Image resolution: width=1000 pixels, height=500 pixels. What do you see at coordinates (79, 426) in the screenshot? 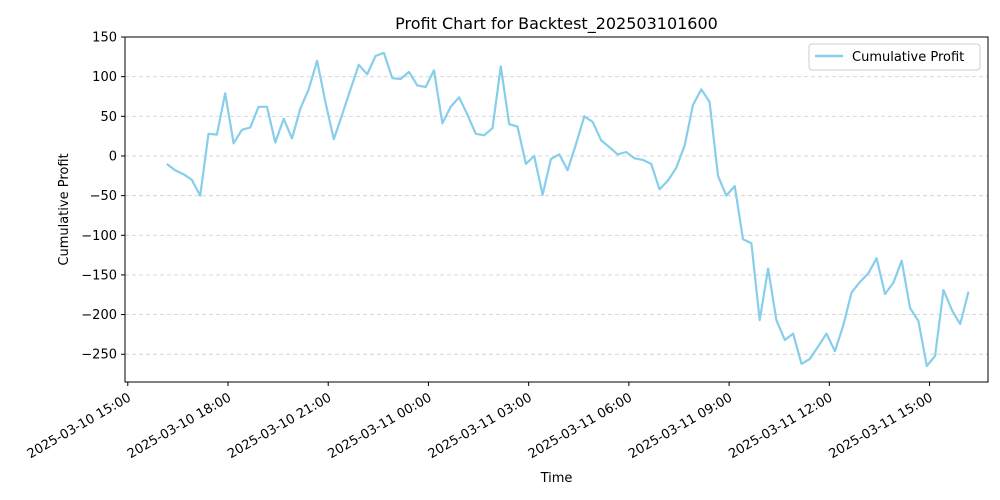
I see `x-tick-label: 2025-03-10 15:00` at bounding box center [79, 426].